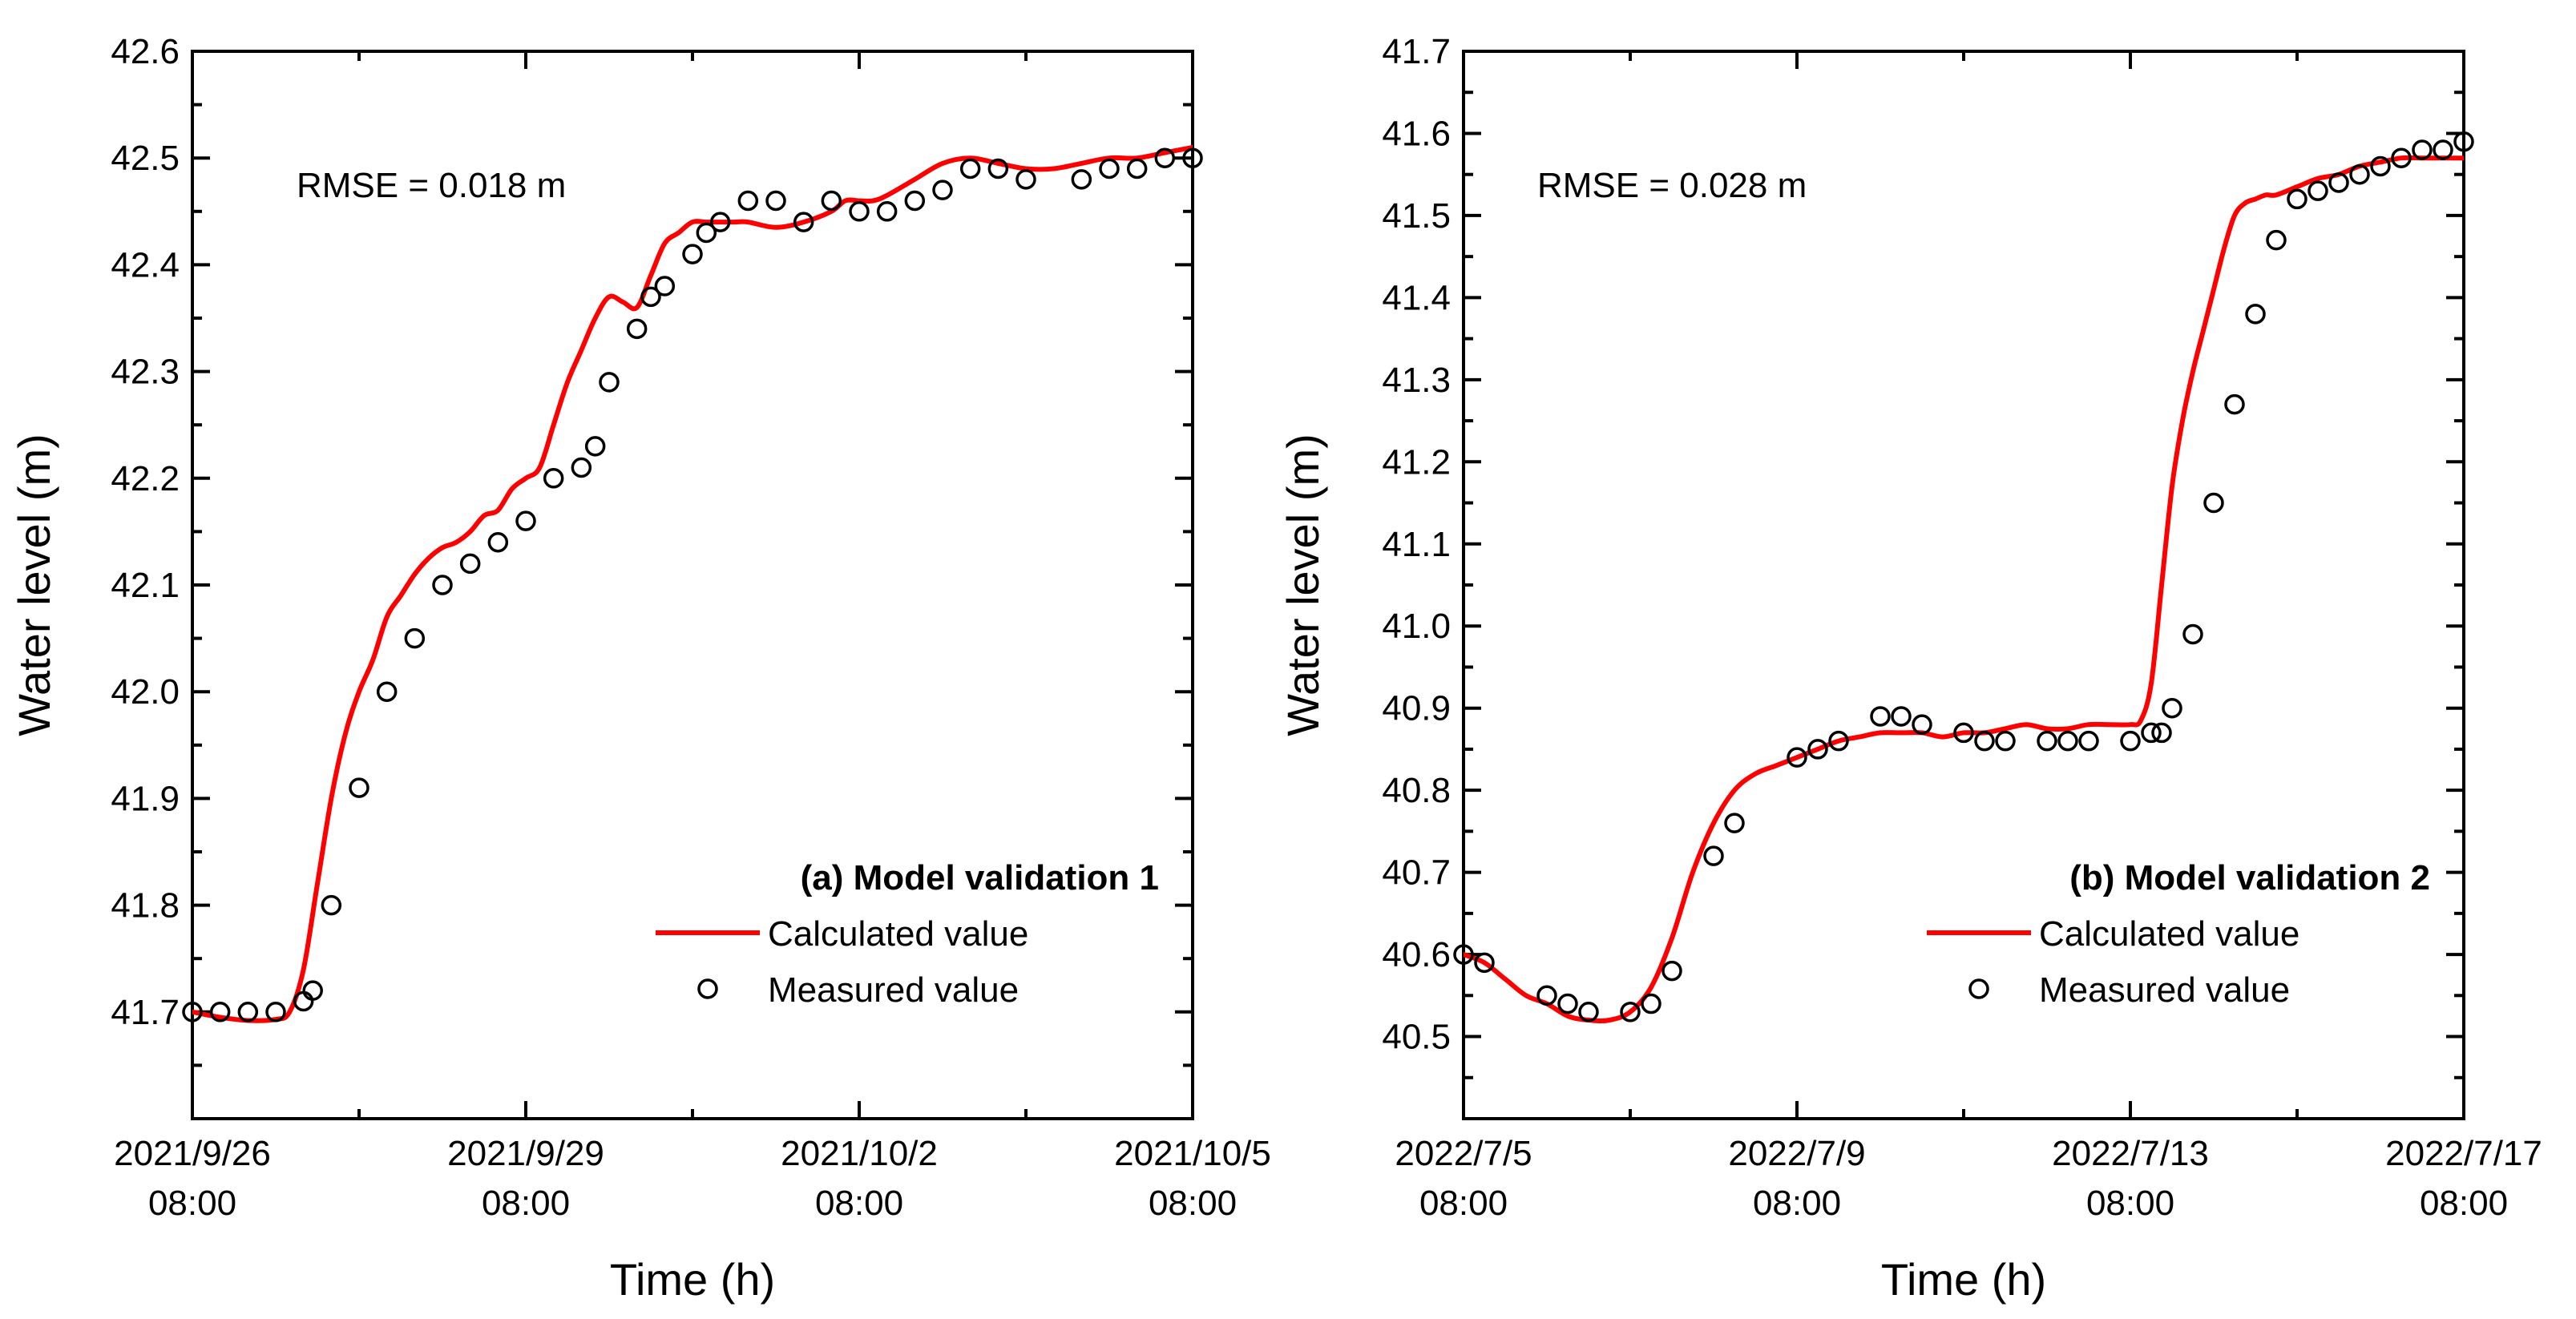 Image resolution: width=2576 pixels, height=1319 pixels. What do you see at coordinates (1417, 462) in the screenshot?
I see `y-tick-label: 41.2` at bounding box center [1417, 462].